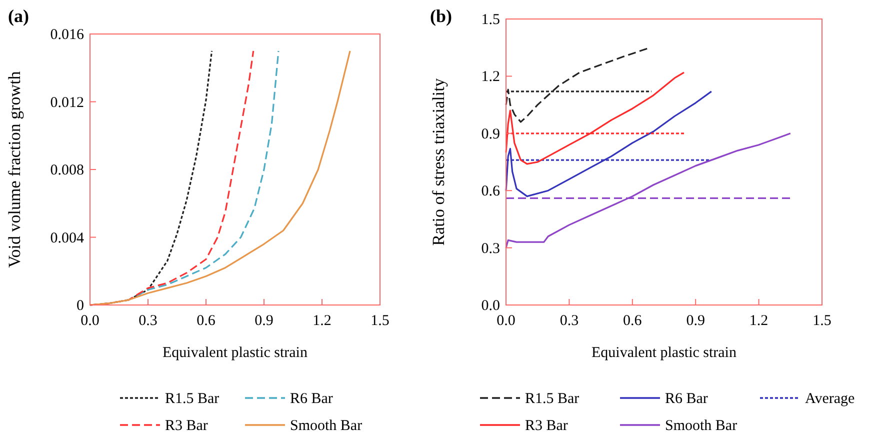 The height and width of the screenshot is (438, 880). Describe the element at coordinates (490, 306) in the screenshot. I see `y-tick-label: 0.0` at that location.